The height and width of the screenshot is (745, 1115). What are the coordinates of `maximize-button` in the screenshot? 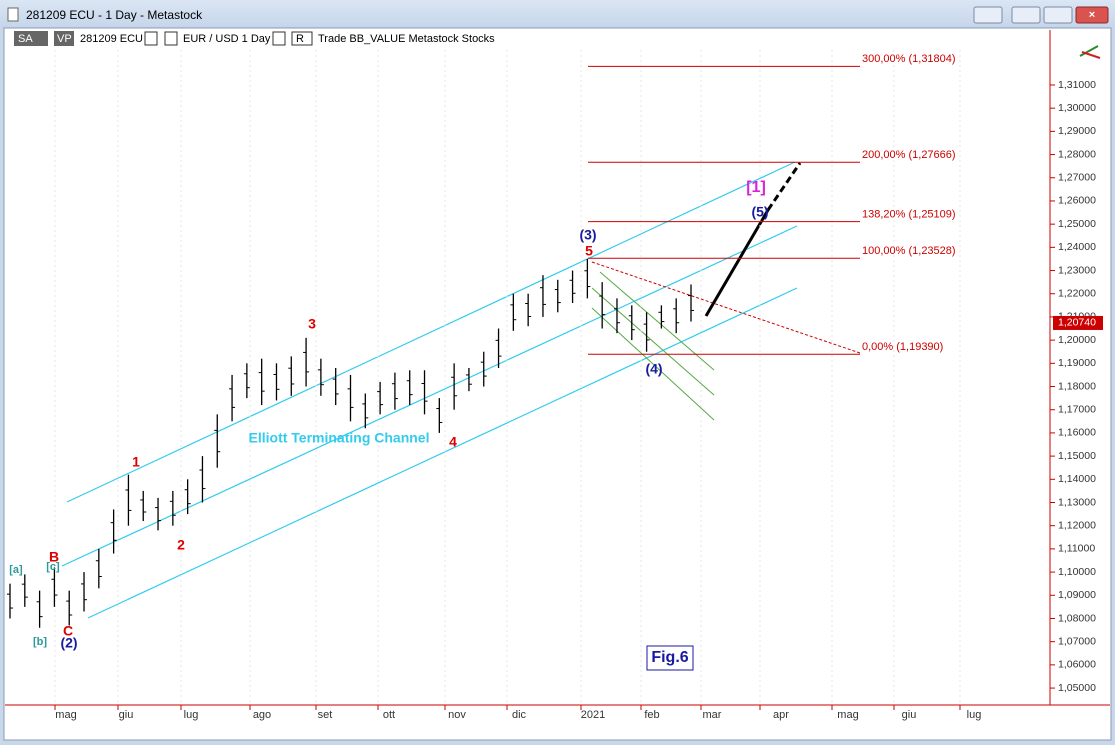 It's located at (1058, 15).